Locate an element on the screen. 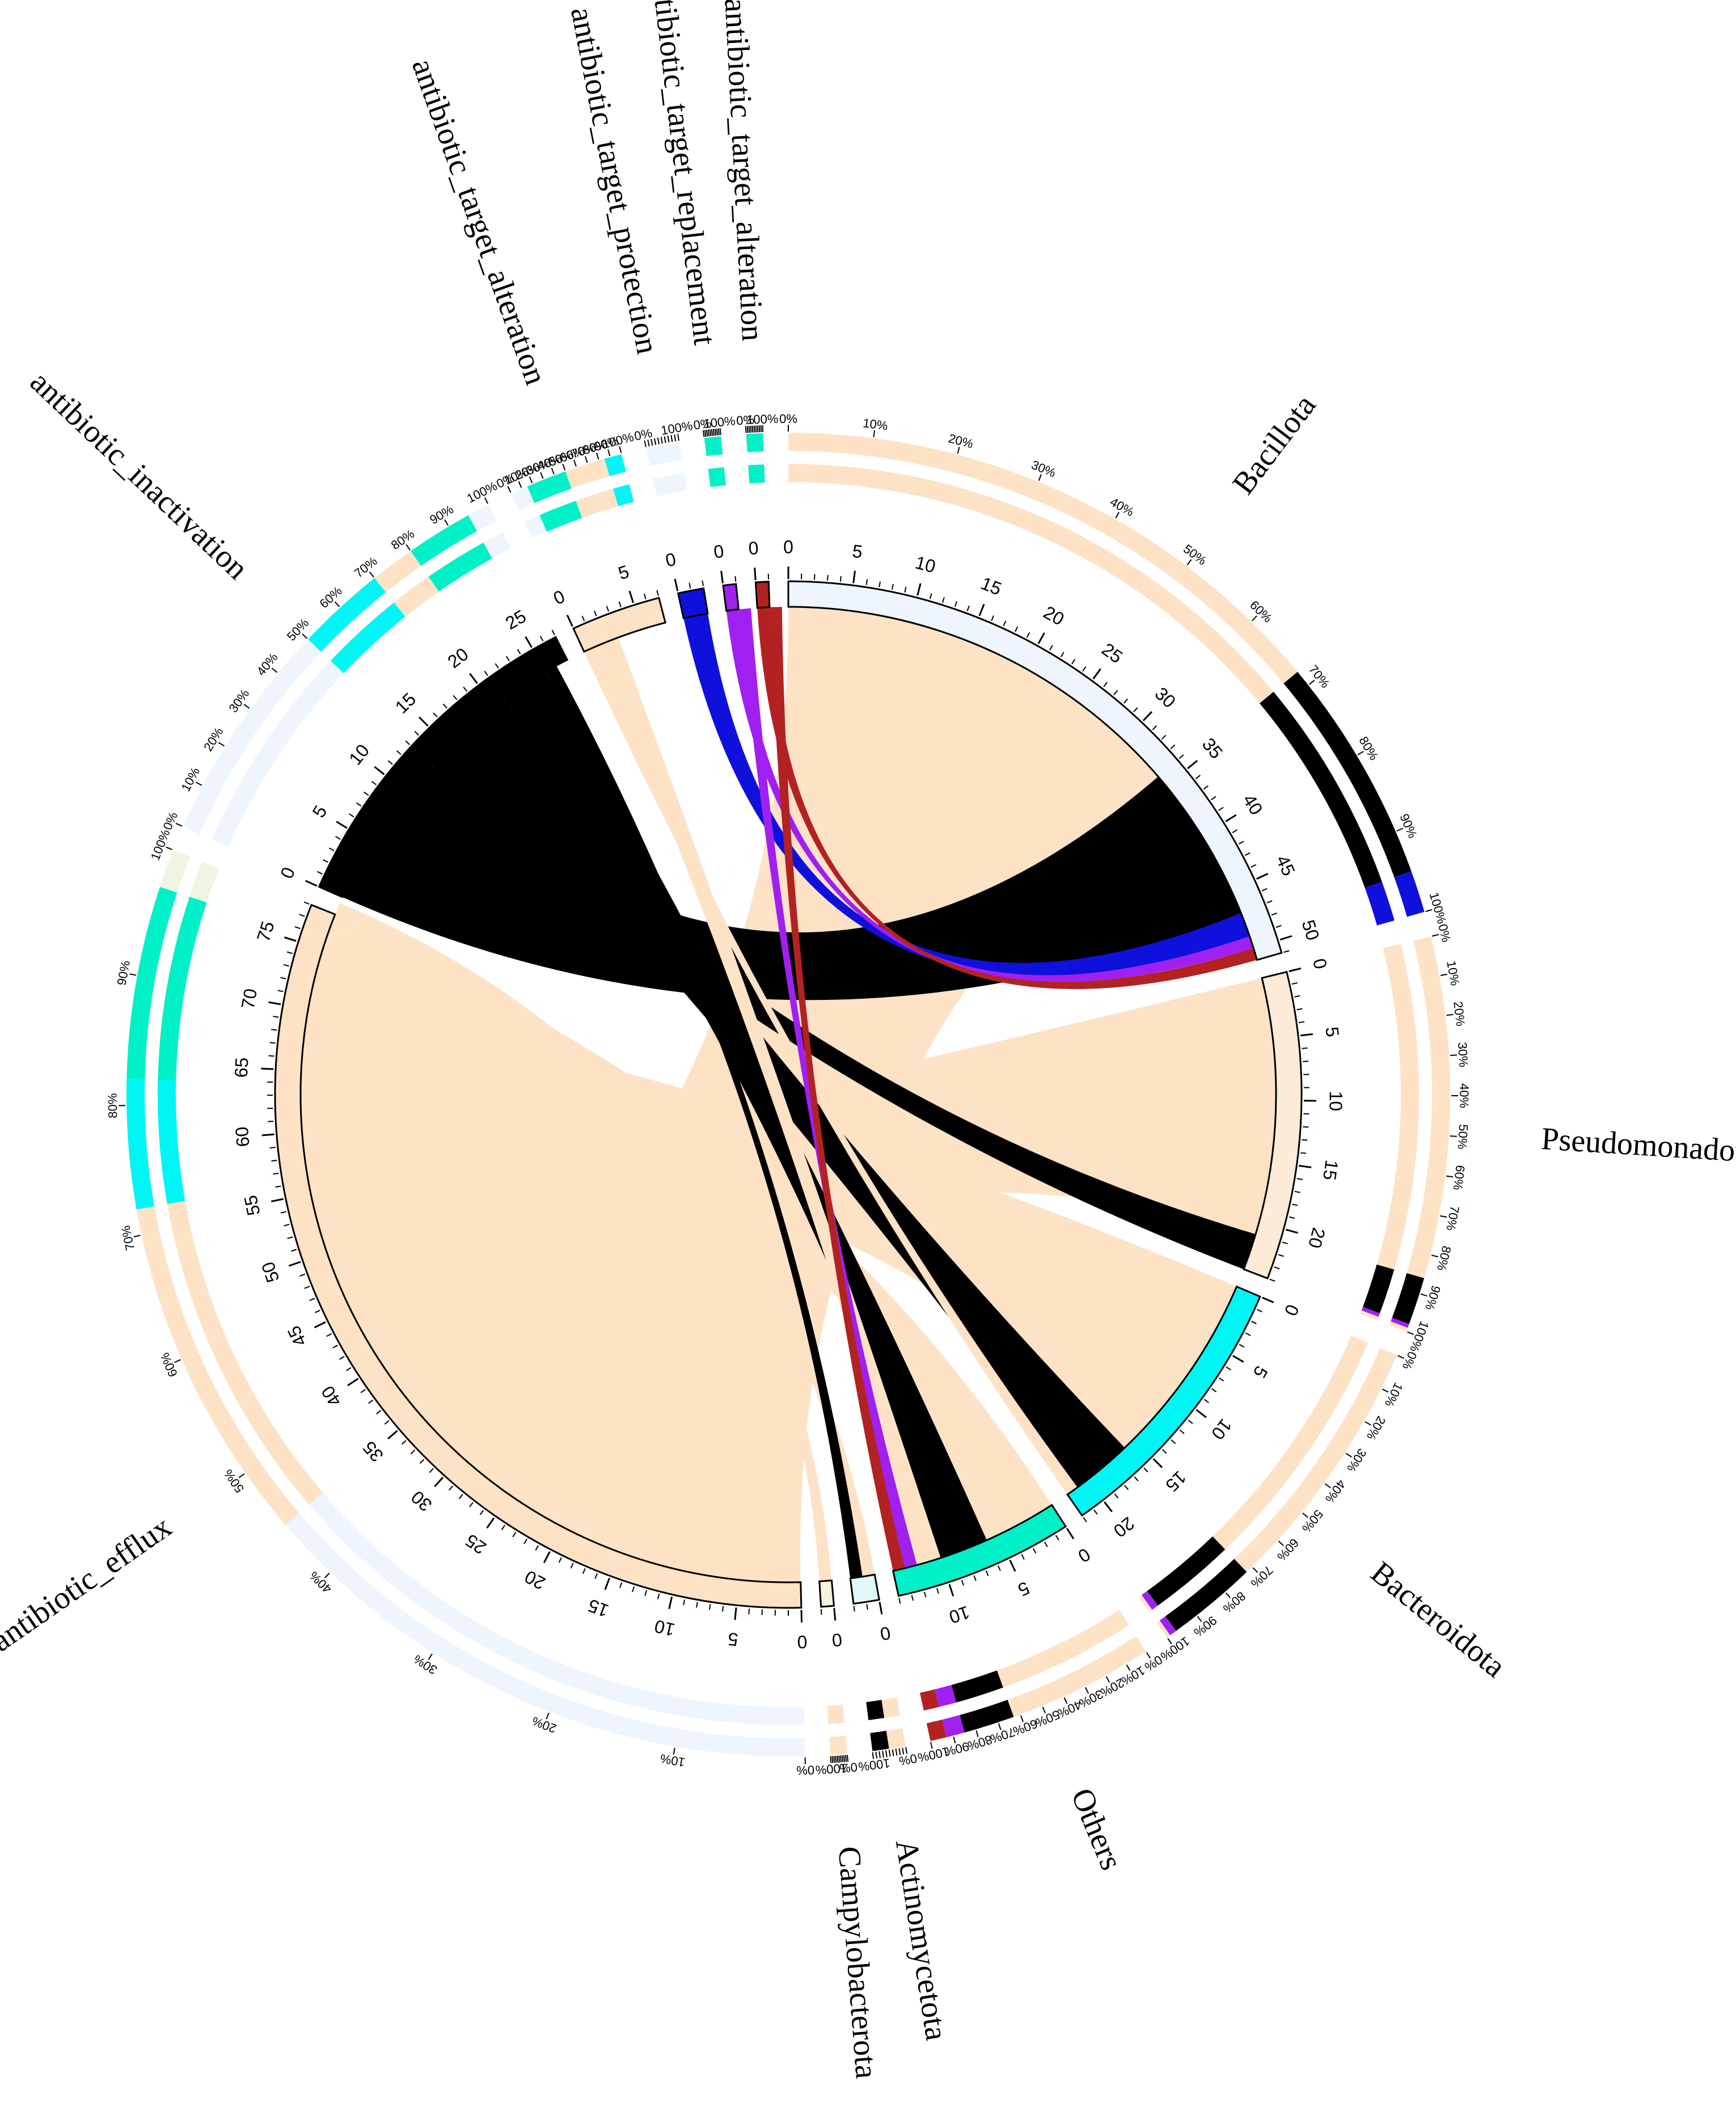  tick-label: 30 is located at coordinates (1165, 697).